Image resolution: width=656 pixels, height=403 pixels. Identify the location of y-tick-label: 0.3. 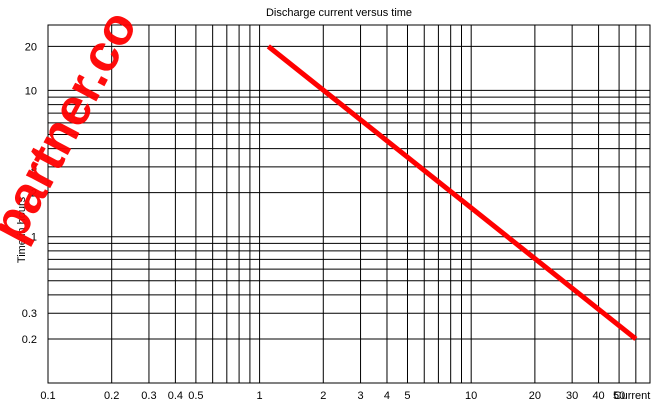
(29, 314).